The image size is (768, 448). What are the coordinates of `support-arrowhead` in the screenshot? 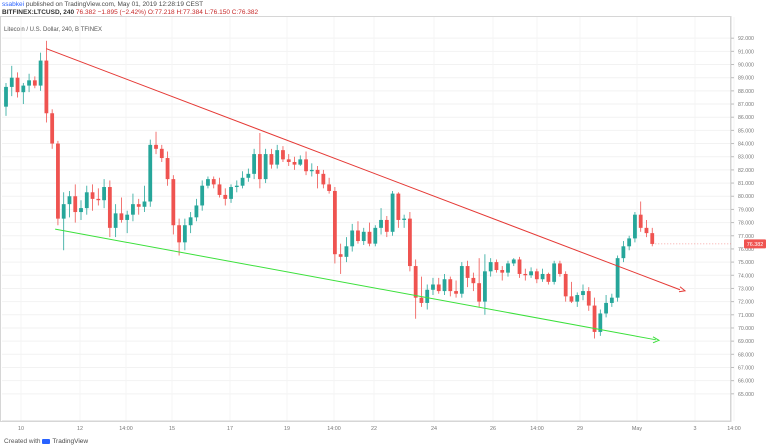 It's located at (656, 340).